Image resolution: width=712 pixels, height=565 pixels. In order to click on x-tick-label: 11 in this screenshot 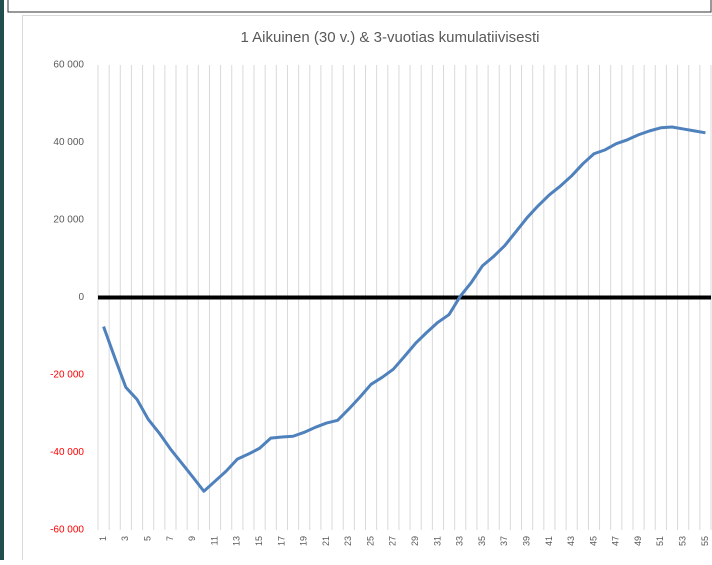, I will do `click(214, 540)`.